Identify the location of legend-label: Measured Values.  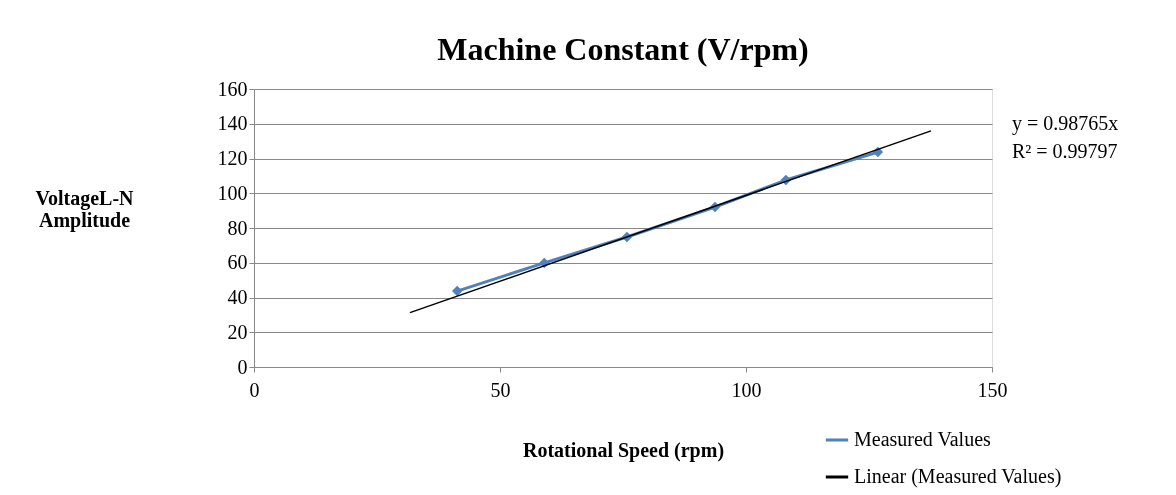
(923, 439).